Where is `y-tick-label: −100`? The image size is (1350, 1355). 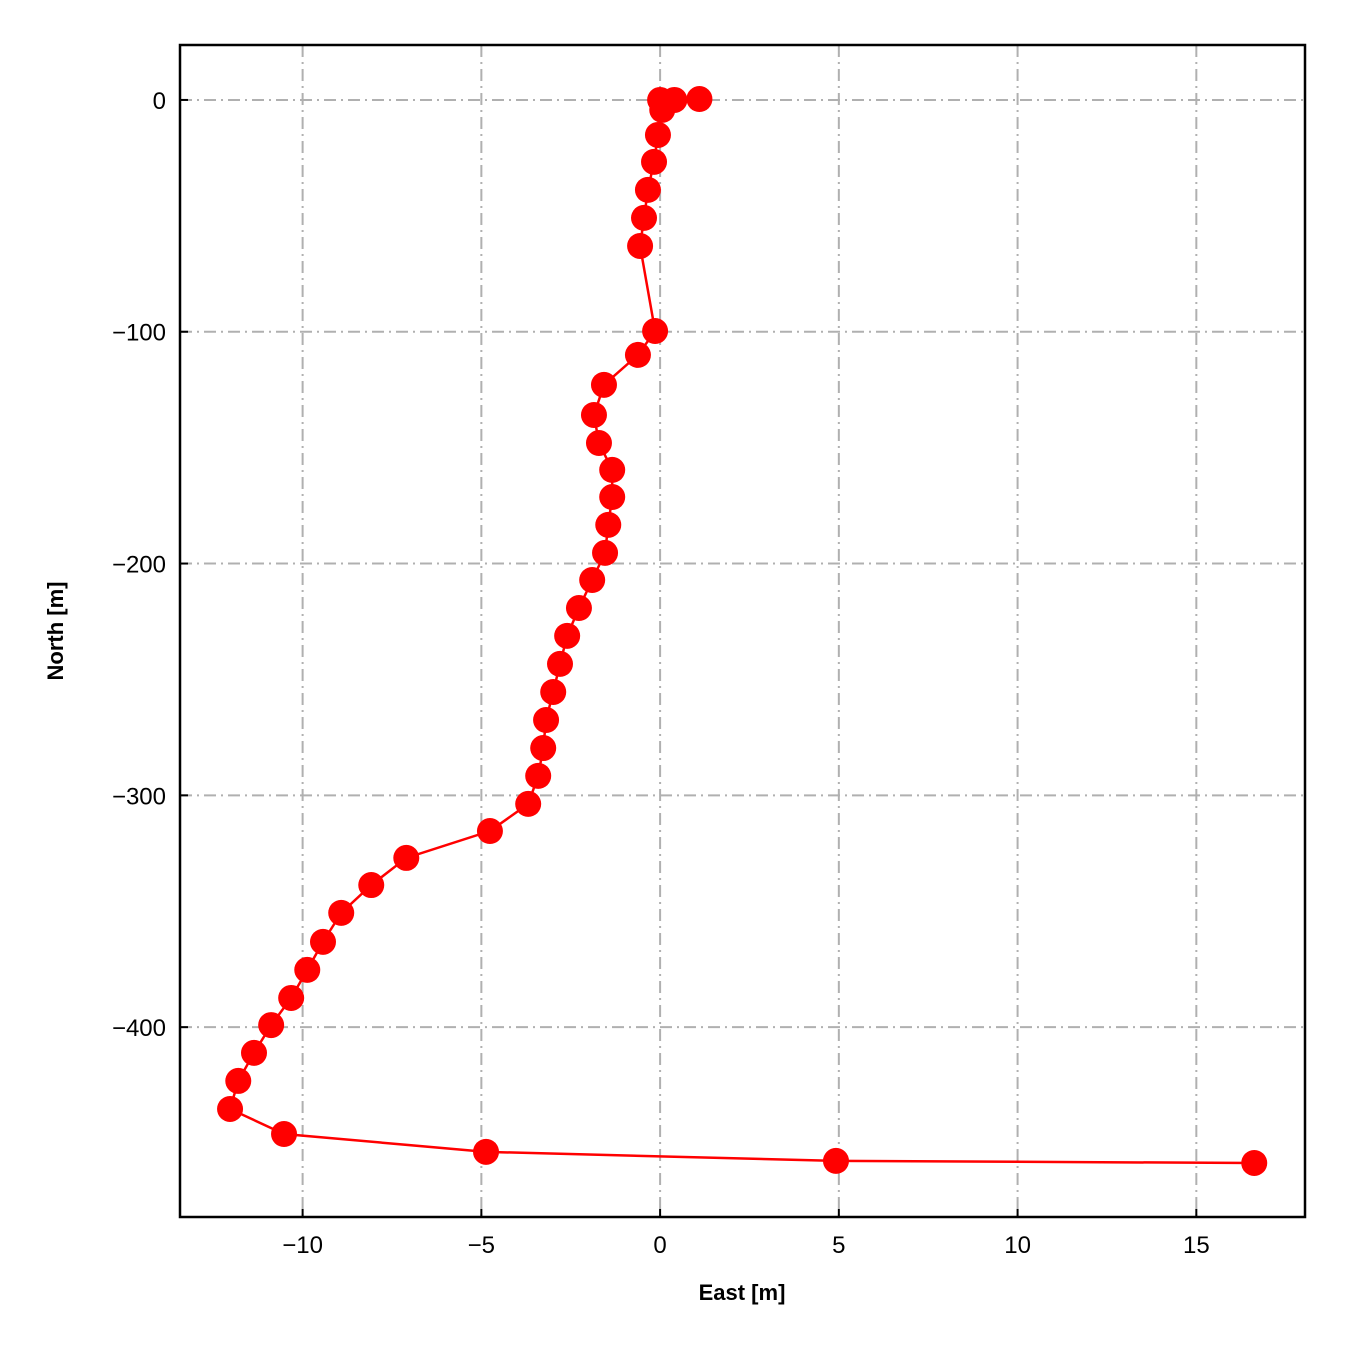 y-tick-label: −100 is located at coordinates (139, 333).